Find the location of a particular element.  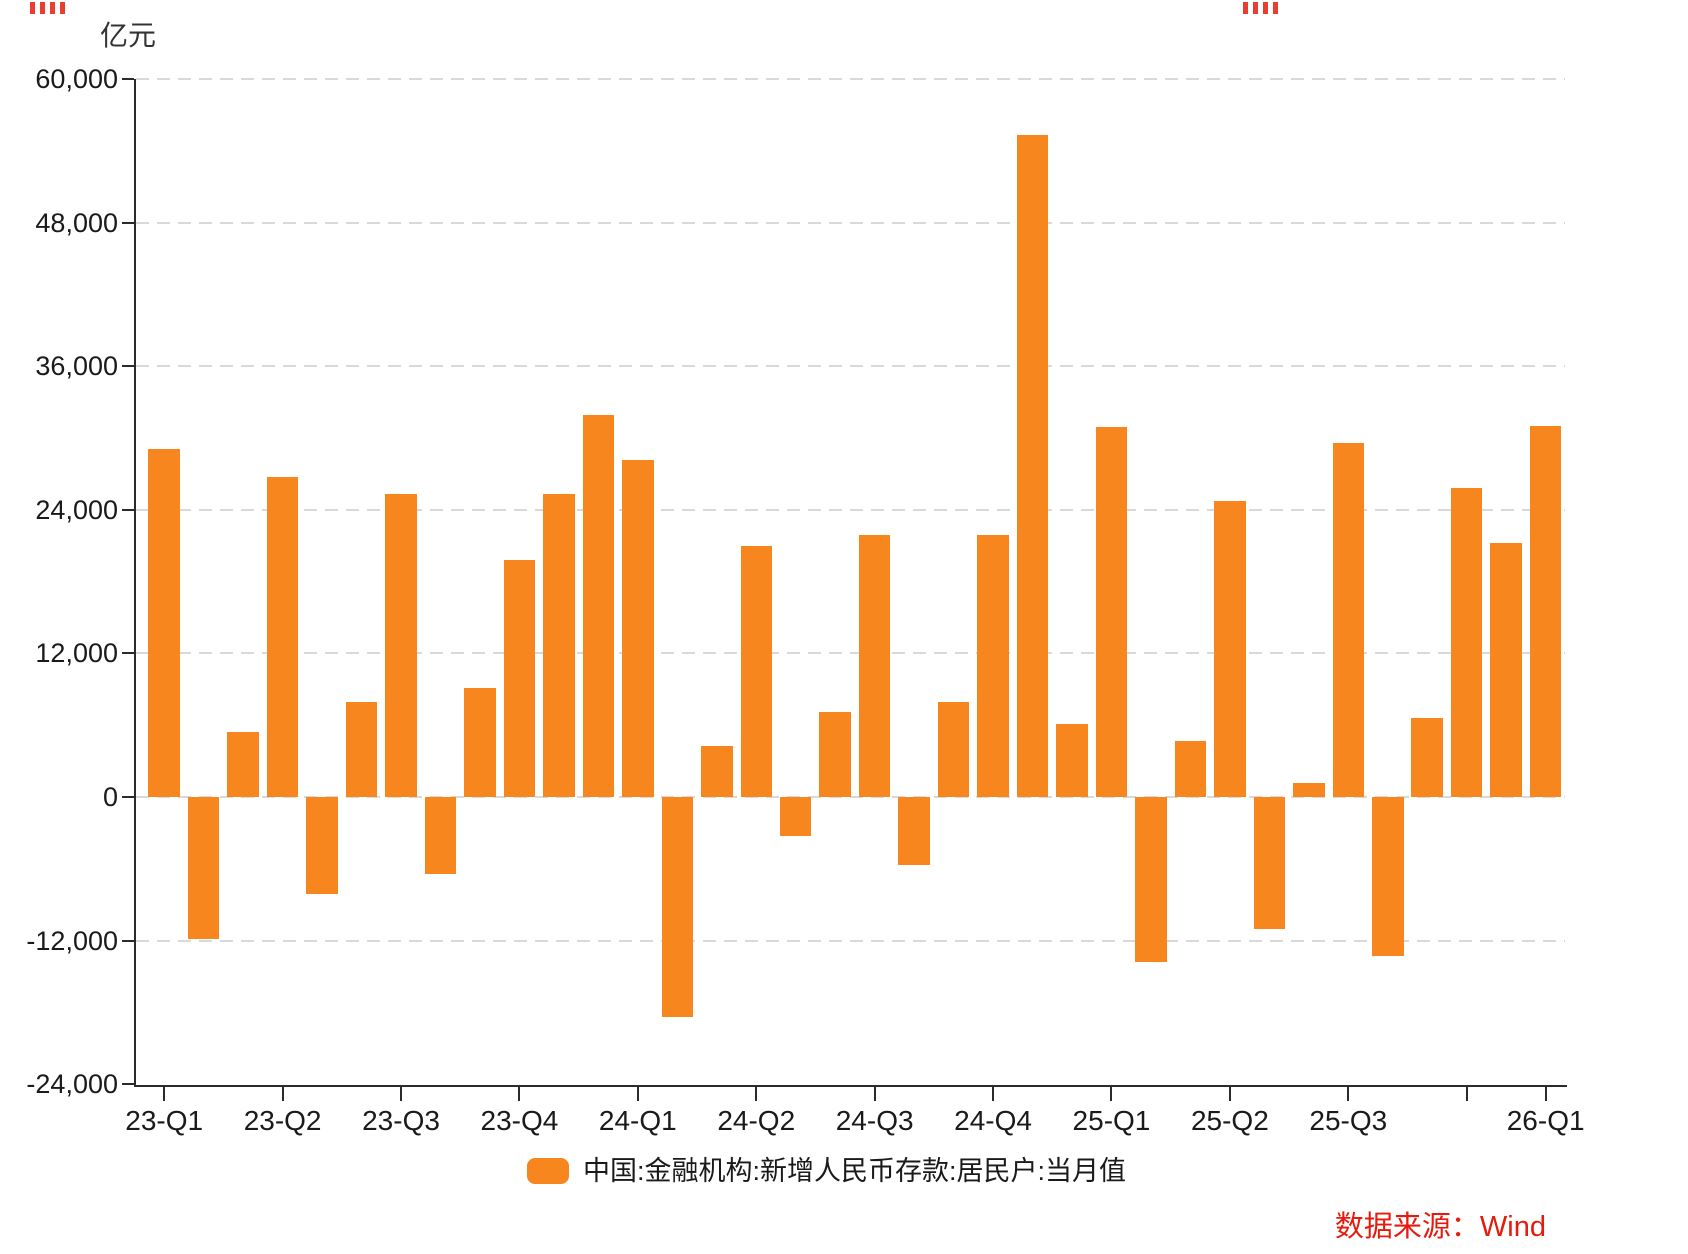

x-axis-line is located at coordinates (850, 1086).